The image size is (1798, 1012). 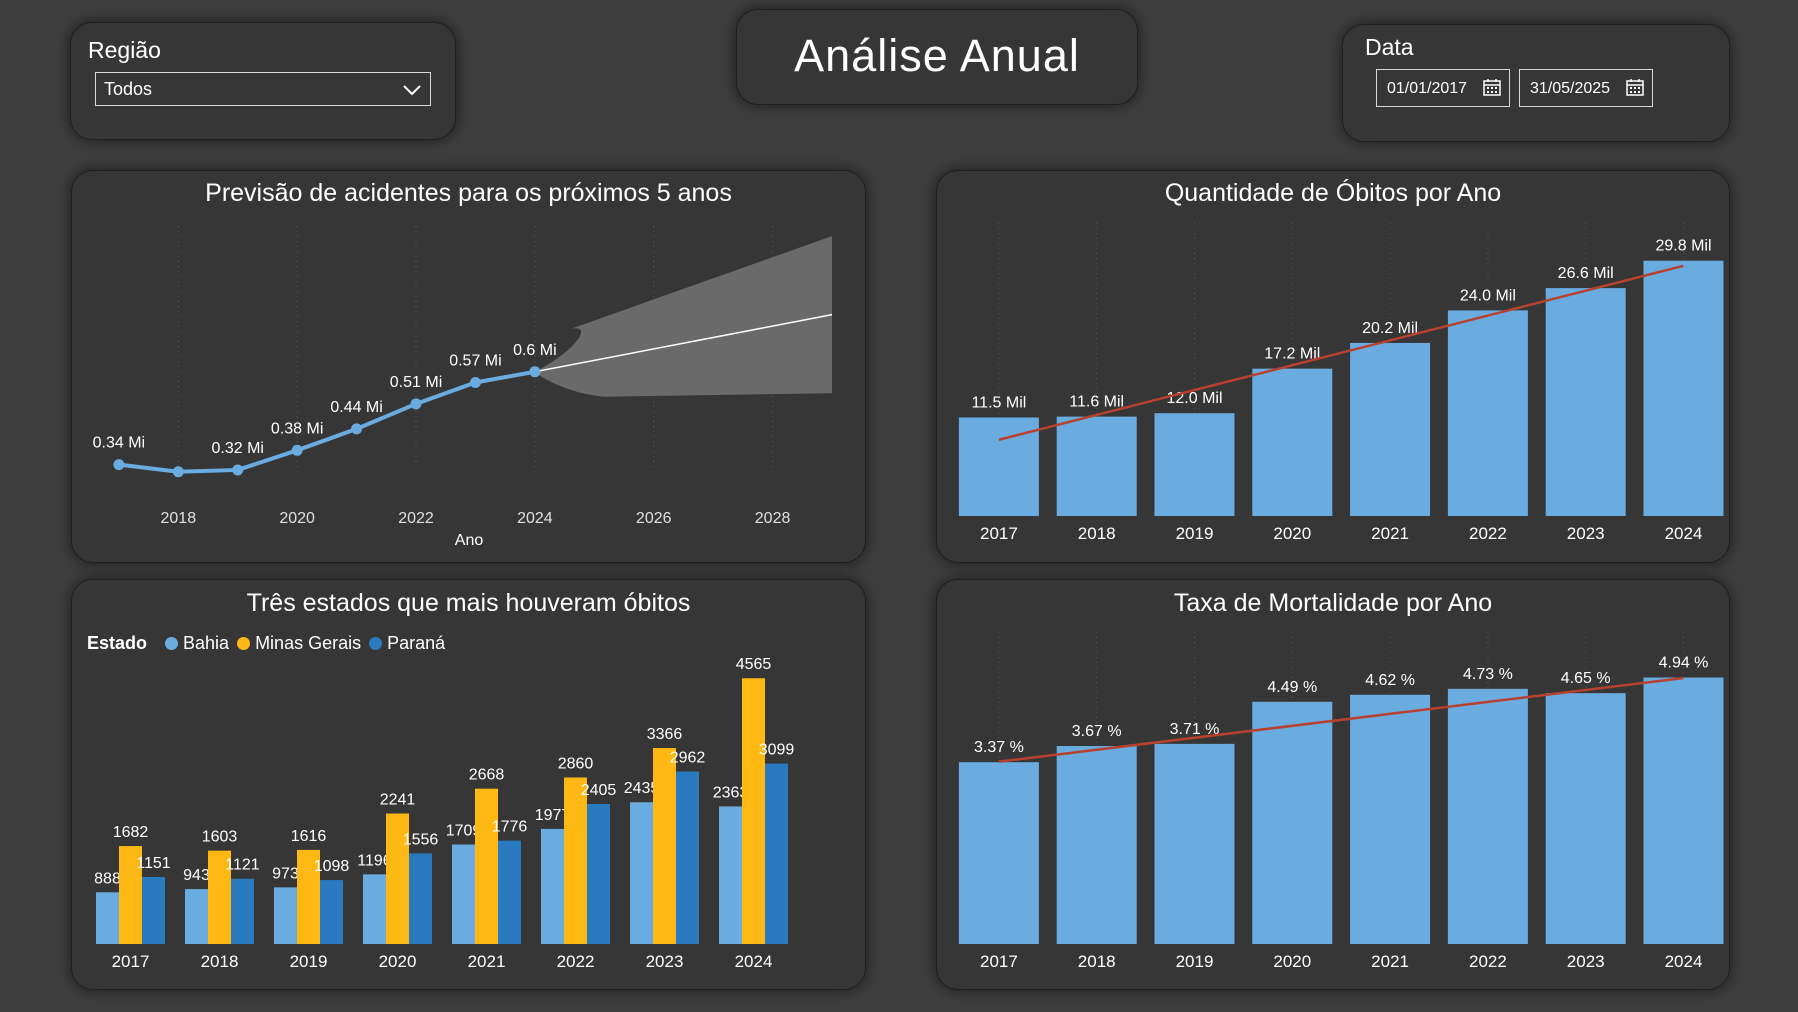 What do you see at coordinates (754, 664) in the screenshot?
I see `data-label: 4565` at bounding box center [754, 664].